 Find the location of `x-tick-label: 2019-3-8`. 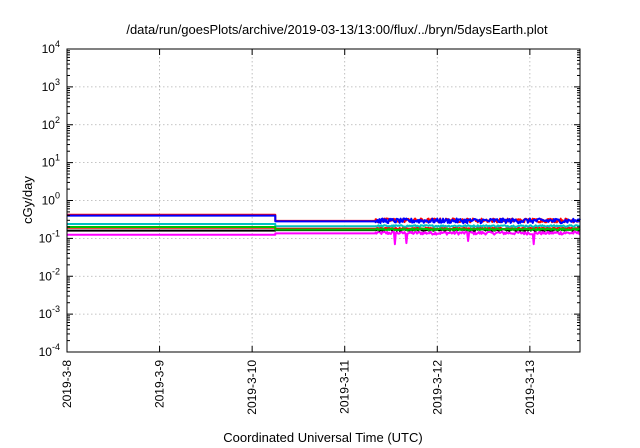

x-tick-label: 2019-3-8 is located at coordinates (67, 384).